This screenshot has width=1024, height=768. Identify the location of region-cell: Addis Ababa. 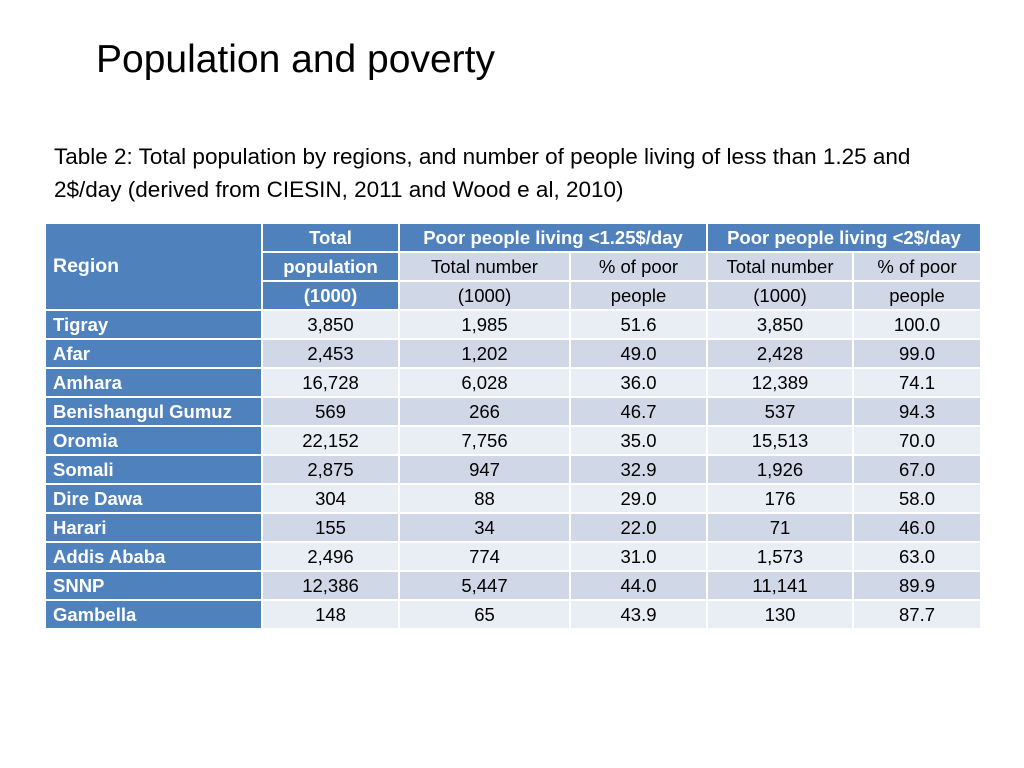
(153, 556).